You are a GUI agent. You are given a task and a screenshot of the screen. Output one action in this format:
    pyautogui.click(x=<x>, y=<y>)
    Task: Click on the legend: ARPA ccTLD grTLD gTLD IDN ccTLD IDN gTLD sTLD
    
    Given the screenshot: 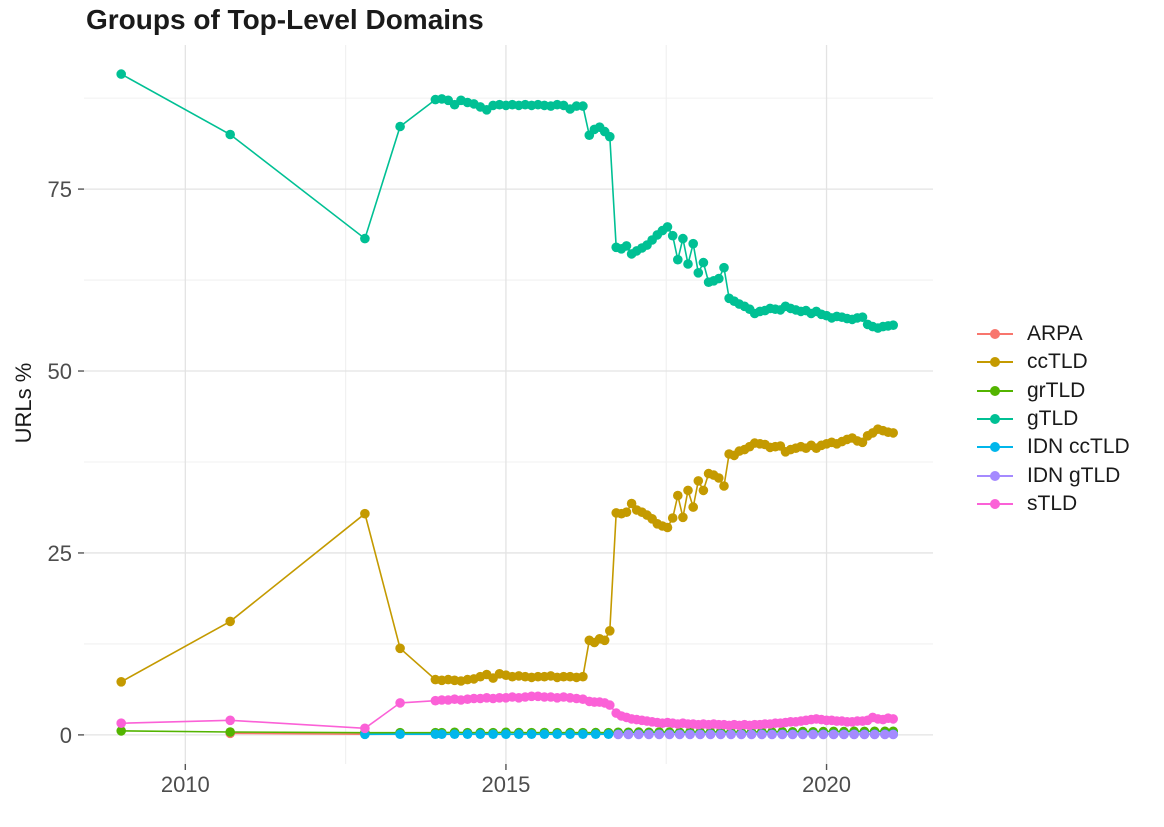 What is the action you would take?
    pyautogui.click(x=1053, y=419)
    